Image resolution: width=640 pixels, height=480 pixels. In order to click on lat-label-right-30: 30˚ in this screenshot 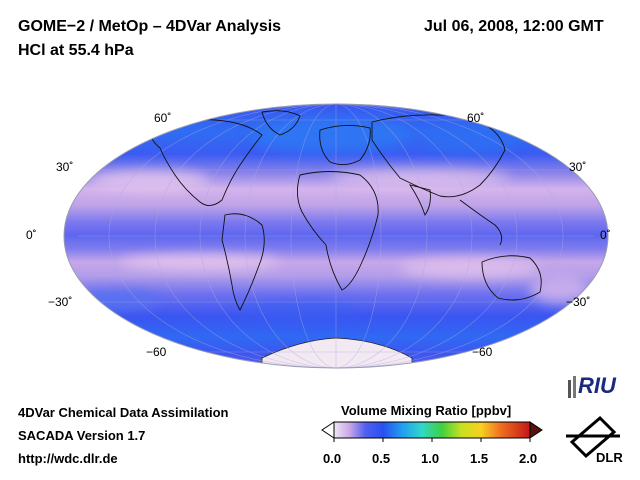, I will do `click(578, 167)`.